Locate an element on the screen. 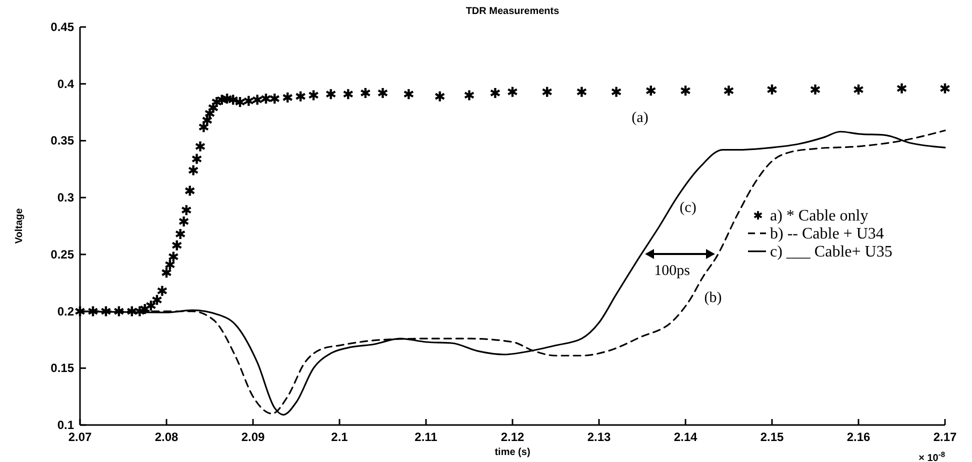 The height and width of the screenshot is (462, 972). x-tick-label: 2.17 is located at coordinates (945, 437).